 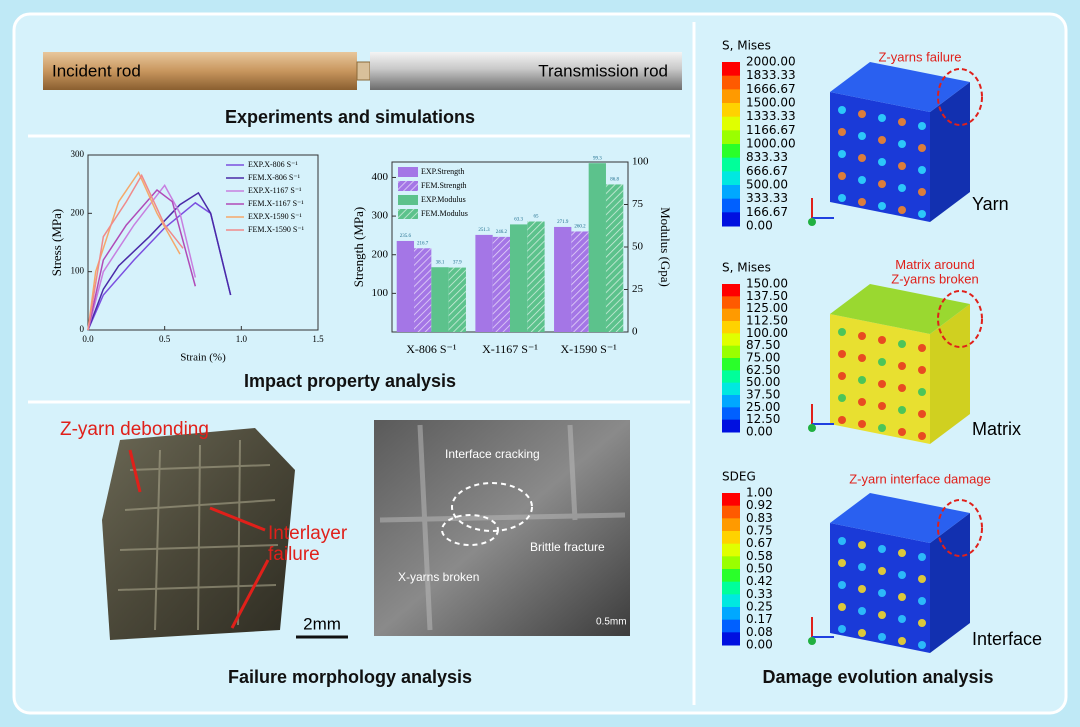 What do you see at coordinates (56, 243) in the screenshot?
I see `y-axis-label: Stress (MPa)` at bounding box center [56, 243].